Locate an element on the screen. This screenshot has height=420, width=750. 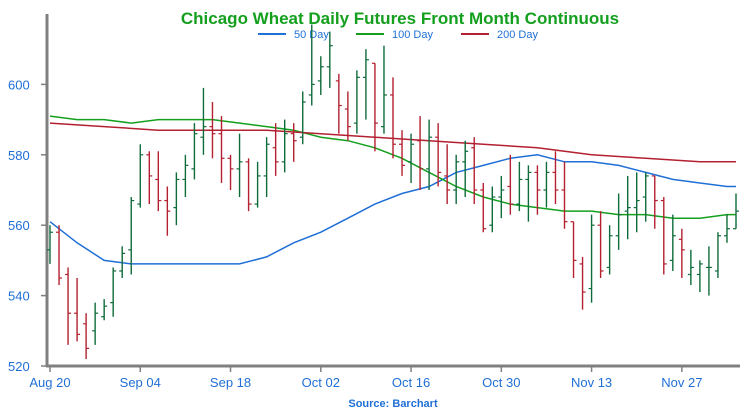
legend-label: 100 Day is located at coordinates (412, 35).